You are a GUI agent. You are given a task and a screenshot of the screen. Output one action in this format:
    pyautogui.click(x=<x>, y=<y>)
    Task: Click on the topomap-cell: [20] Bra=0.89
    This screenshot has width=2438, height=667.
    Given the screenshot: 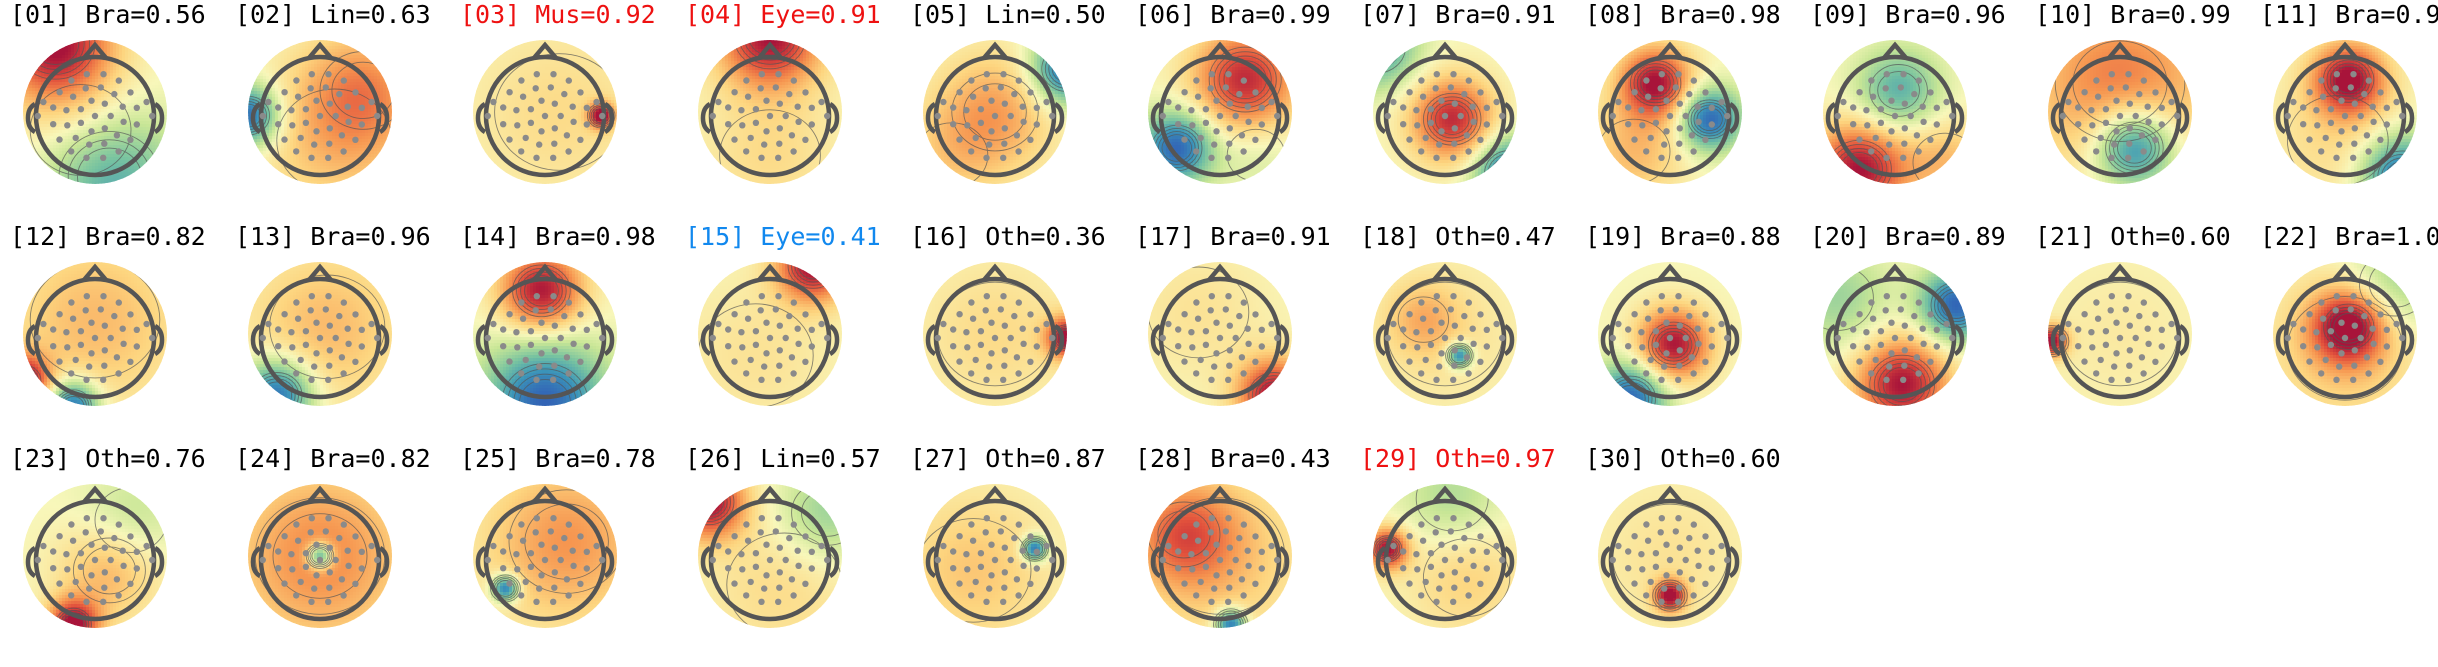 What is the action you would take?
    pyautogui.click(x=1922, y=333)
    